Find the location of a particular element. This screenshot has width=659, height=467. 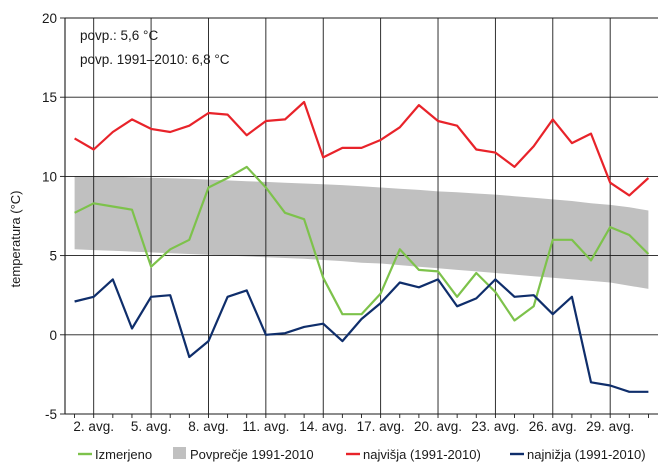

x-tick-label: 2. avg. is located at coordinates (93, 426).